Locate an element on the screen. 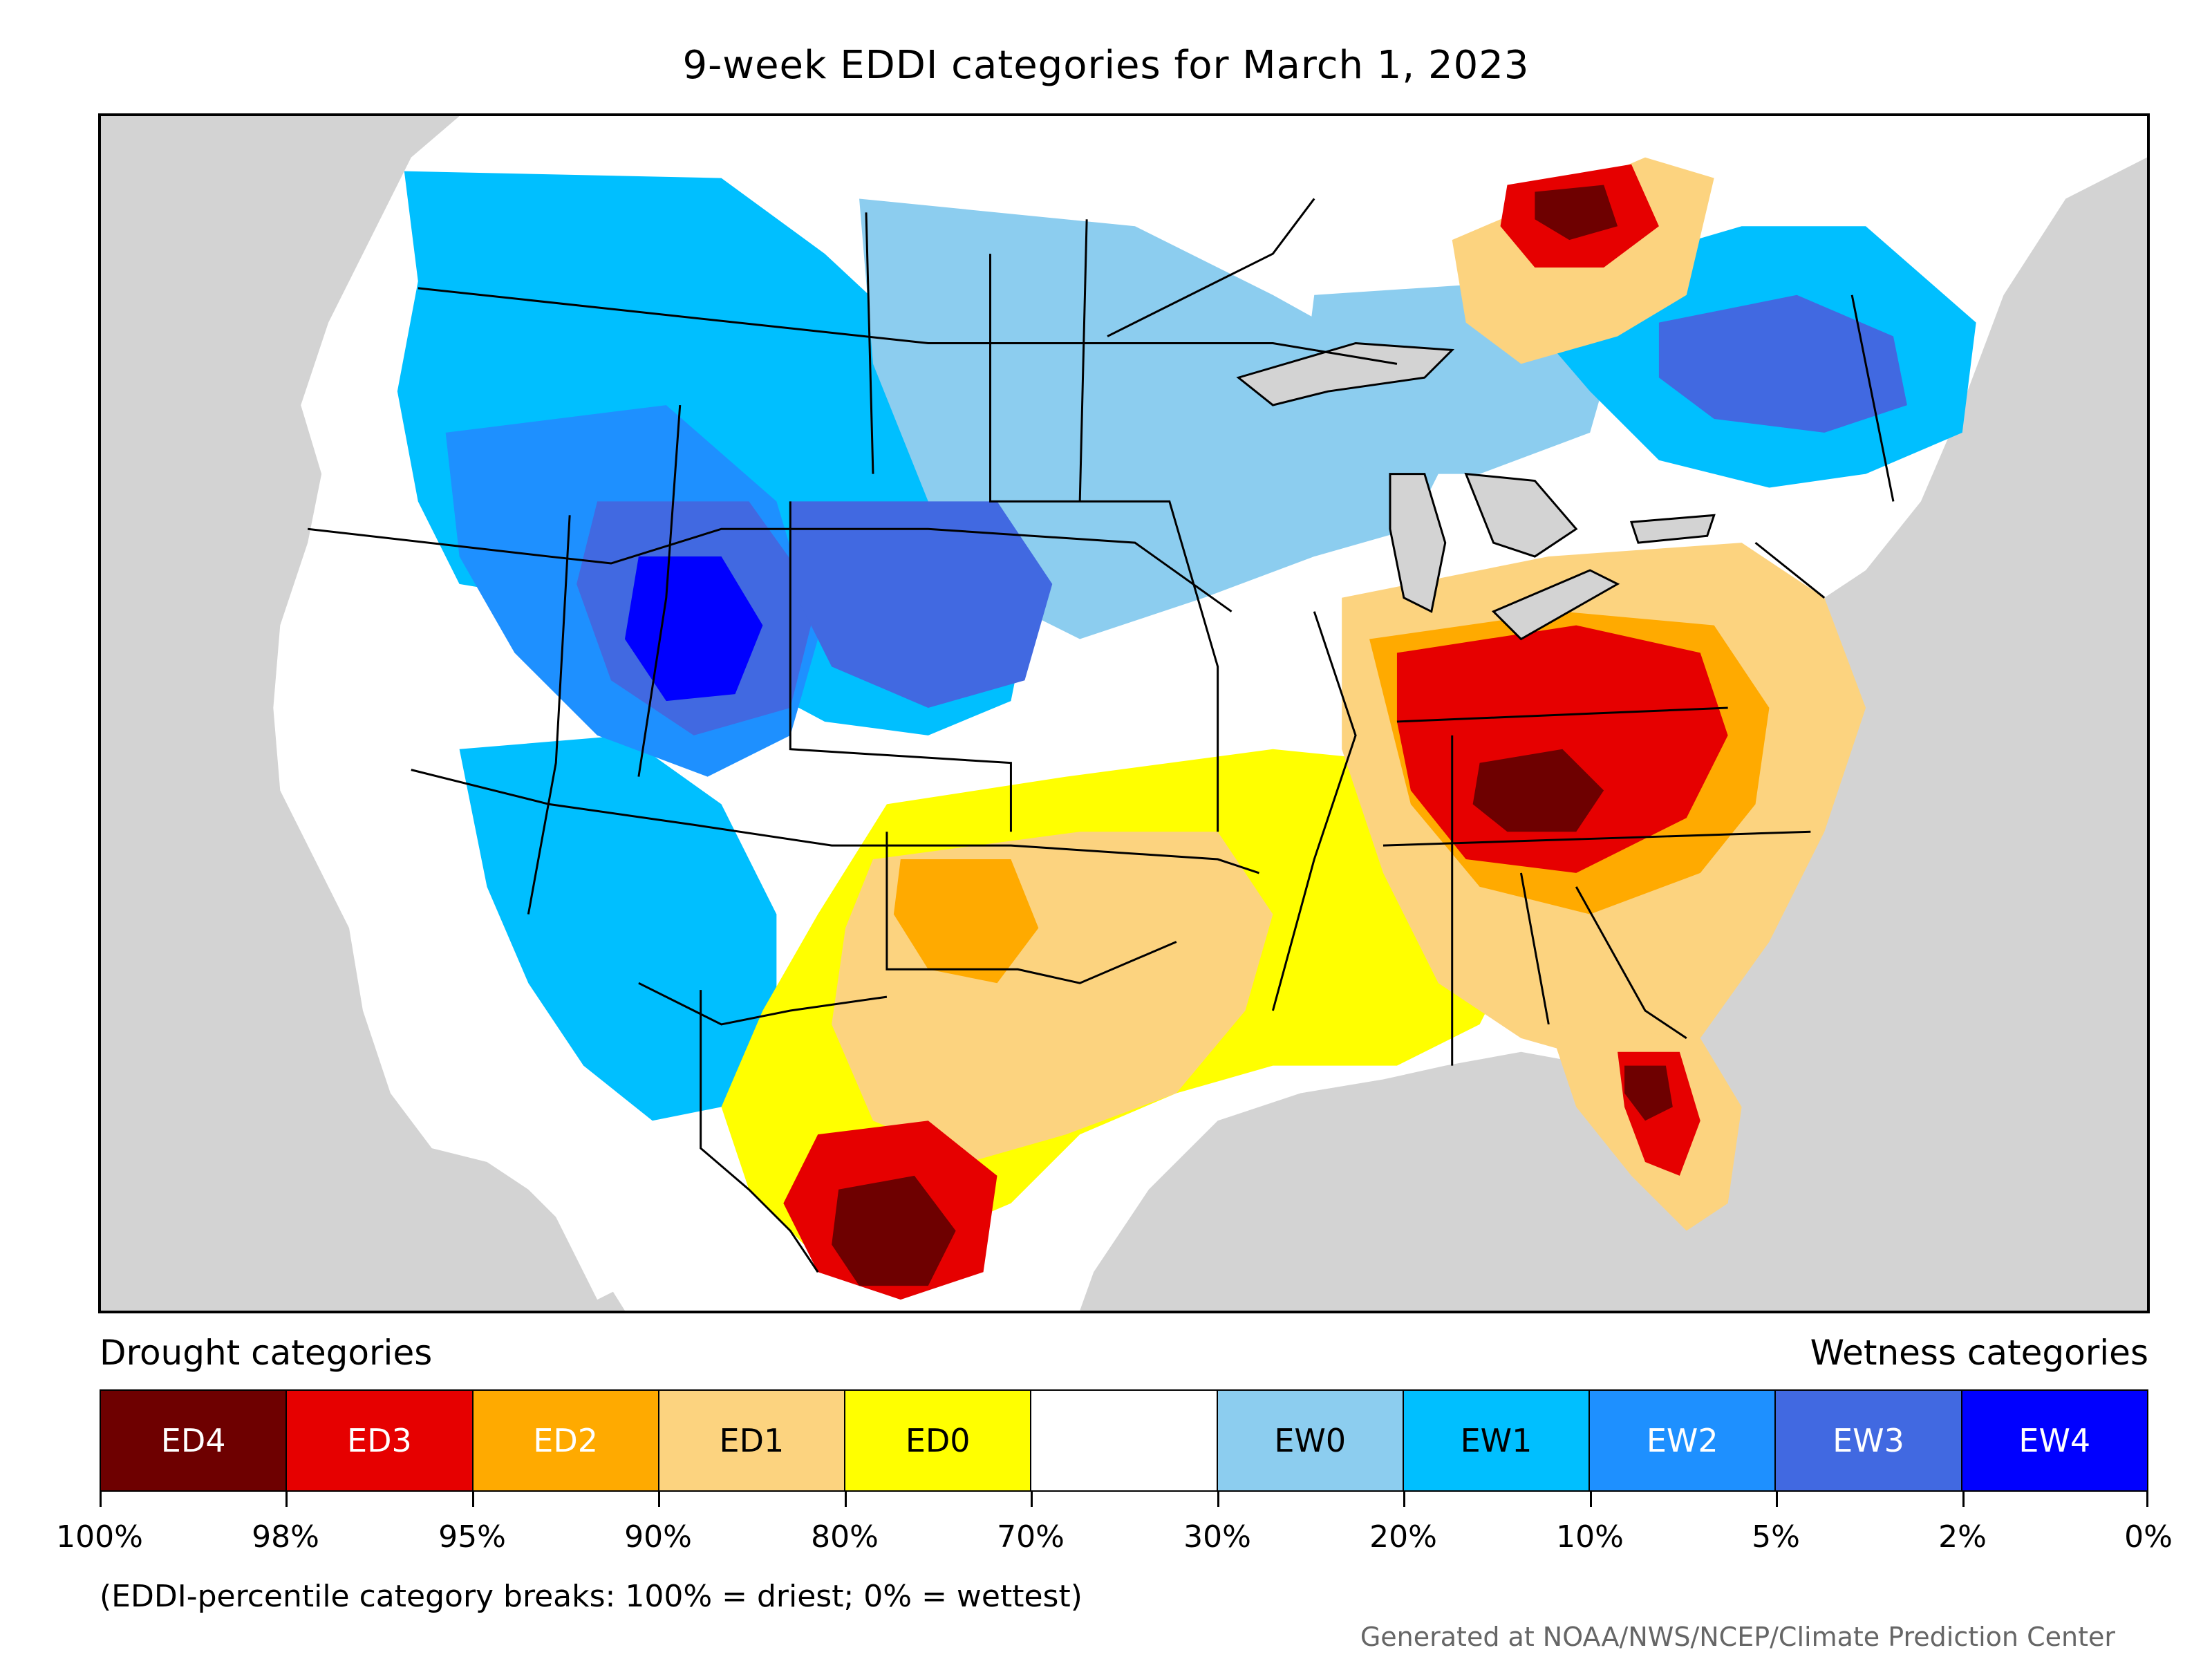 The image size is (2212, 1659). colorbar-segment-ew0: EW0 is located at coordinates (1310, 1441).